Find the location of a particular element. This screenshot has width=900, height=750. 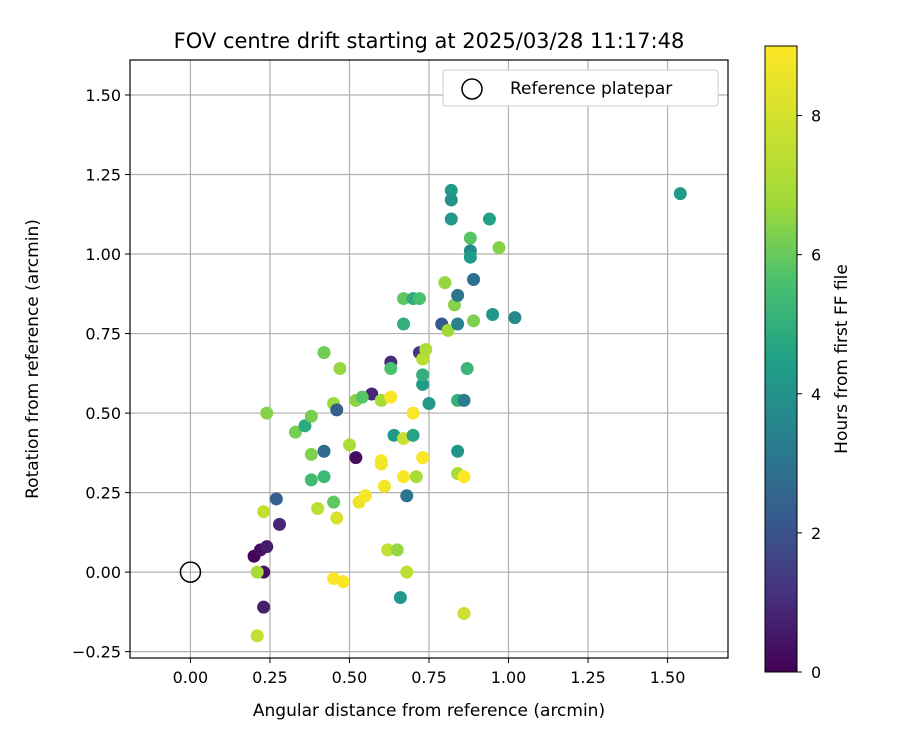

colorbar-gradient is located at coordinates (781, 359).